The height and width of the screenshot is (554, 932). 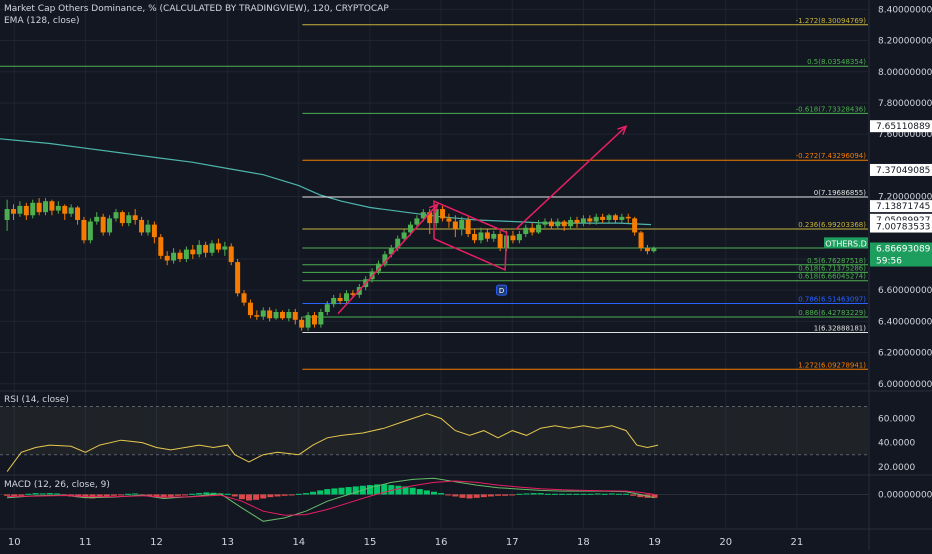 I want to click on x-axis-tick: 11, so click(x=85, y=542).